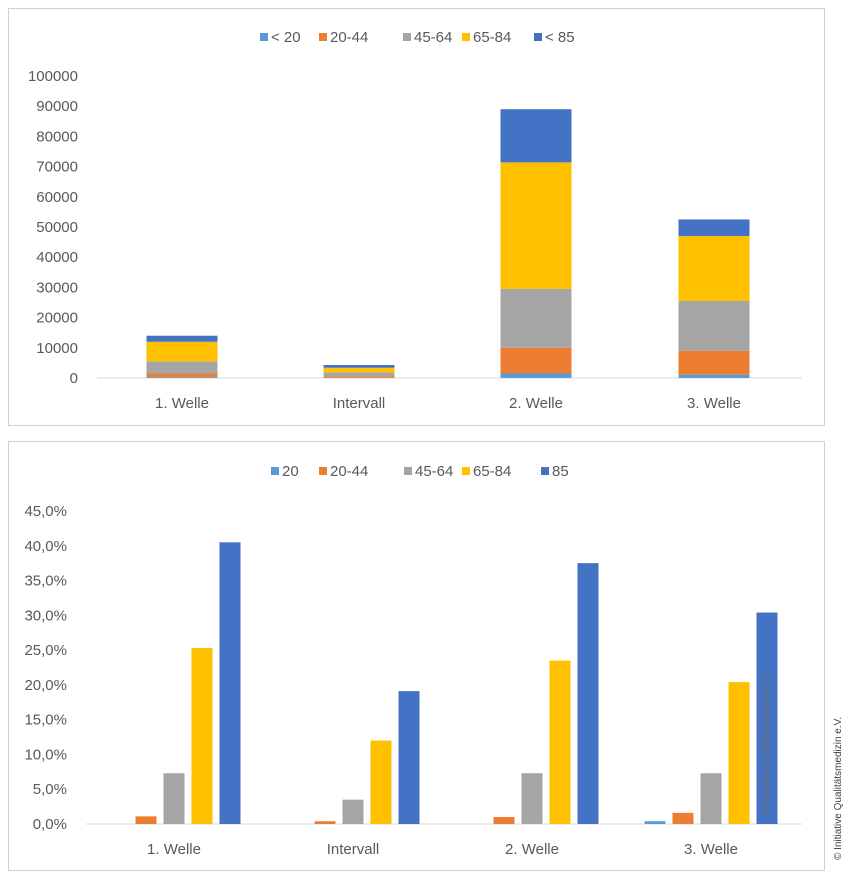 The image size is (852, 879). Describe the element at coordinates (57, 348) in the screenshot. I see `y-tick-label: 10000` at that location.